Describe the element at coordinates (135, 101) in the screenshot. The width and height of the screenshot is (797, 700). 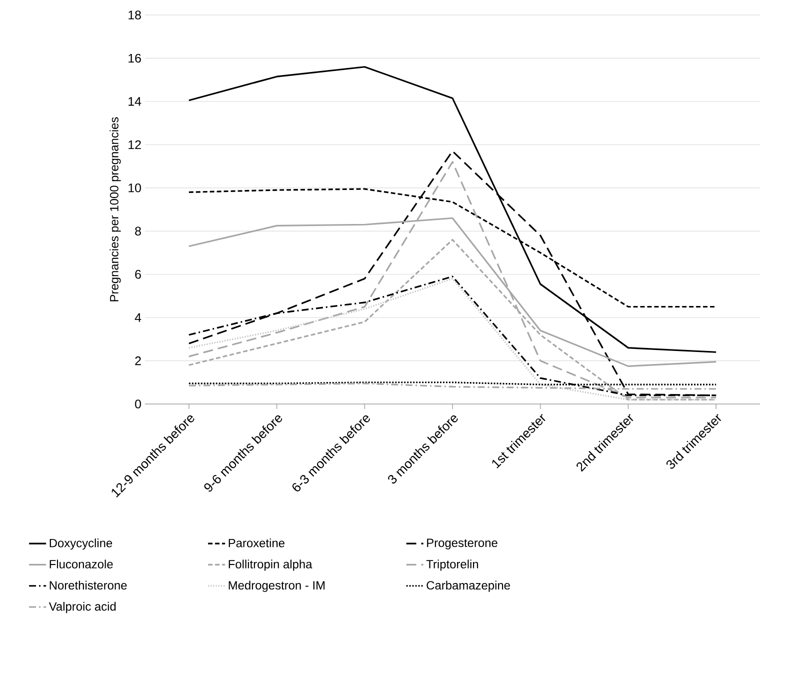
I see `y-tick-label: 14` at that location.